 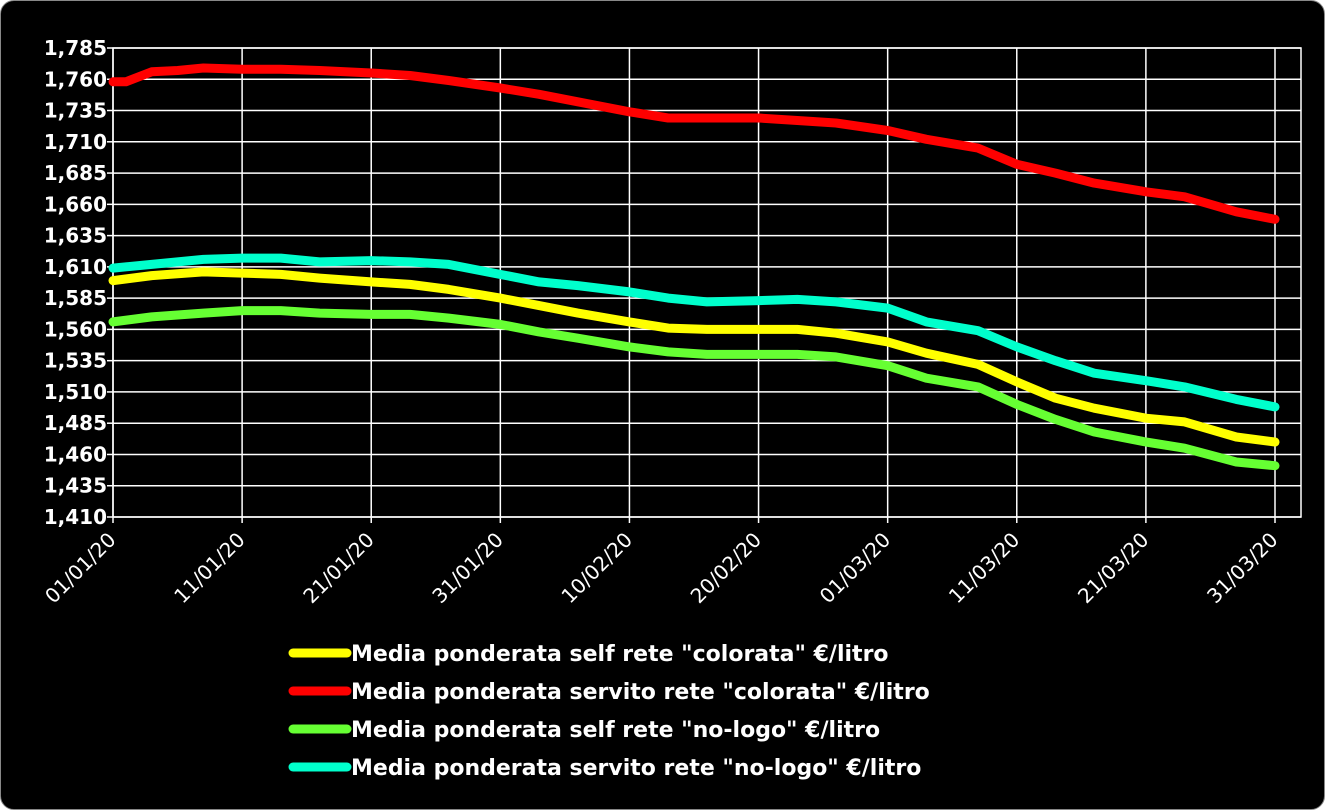 I want to click on y-tick-label: 1,460, so click(x=75, y=454).